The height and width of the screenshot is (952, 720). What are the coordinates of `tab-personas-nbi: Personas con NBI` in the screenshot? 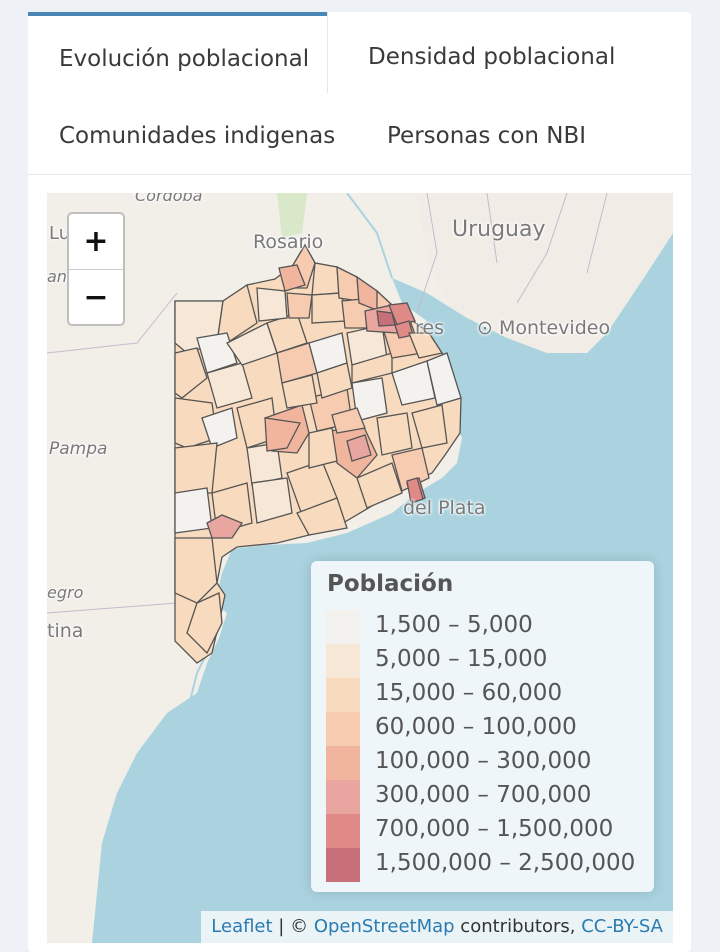 It's located at (487, 136).